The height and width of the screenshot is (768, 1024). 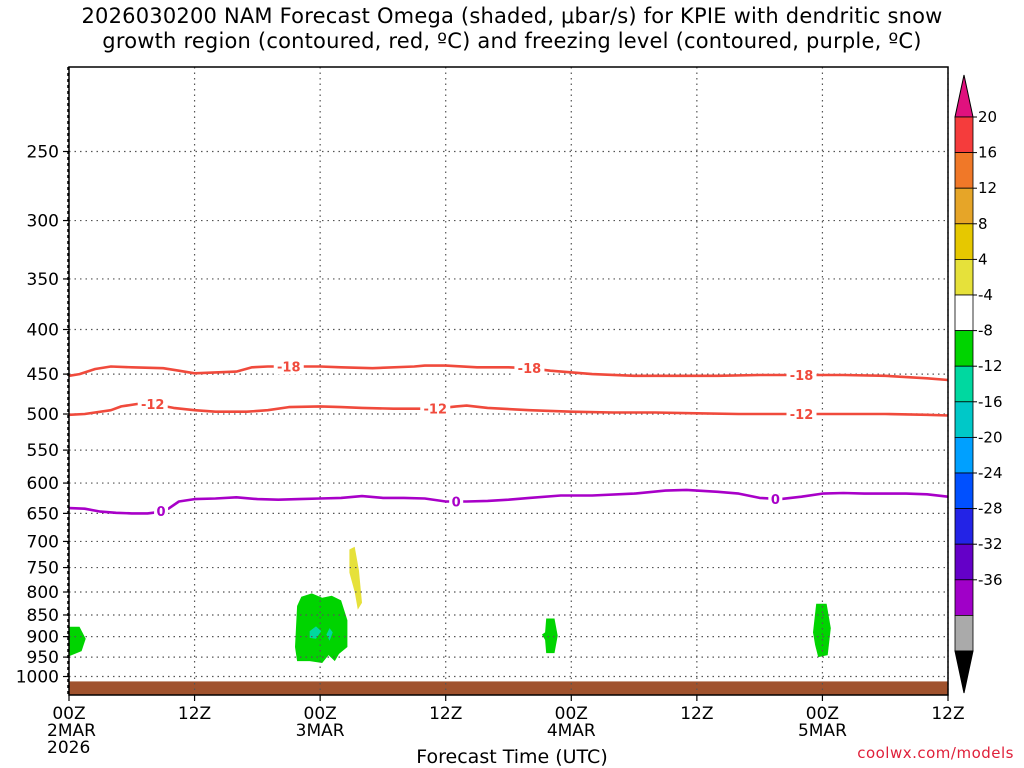 I want to click on y-tick-label-800: 800, so click(x=43, y=593).